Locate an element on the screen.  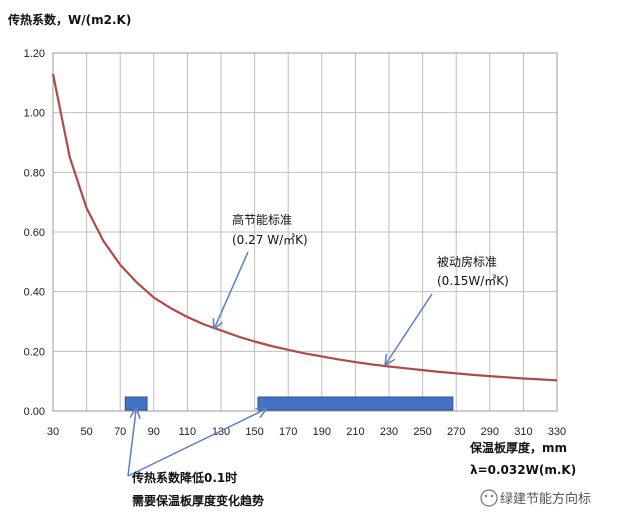
y-tick-label: 0.20 is located at coordinates (34, 352).